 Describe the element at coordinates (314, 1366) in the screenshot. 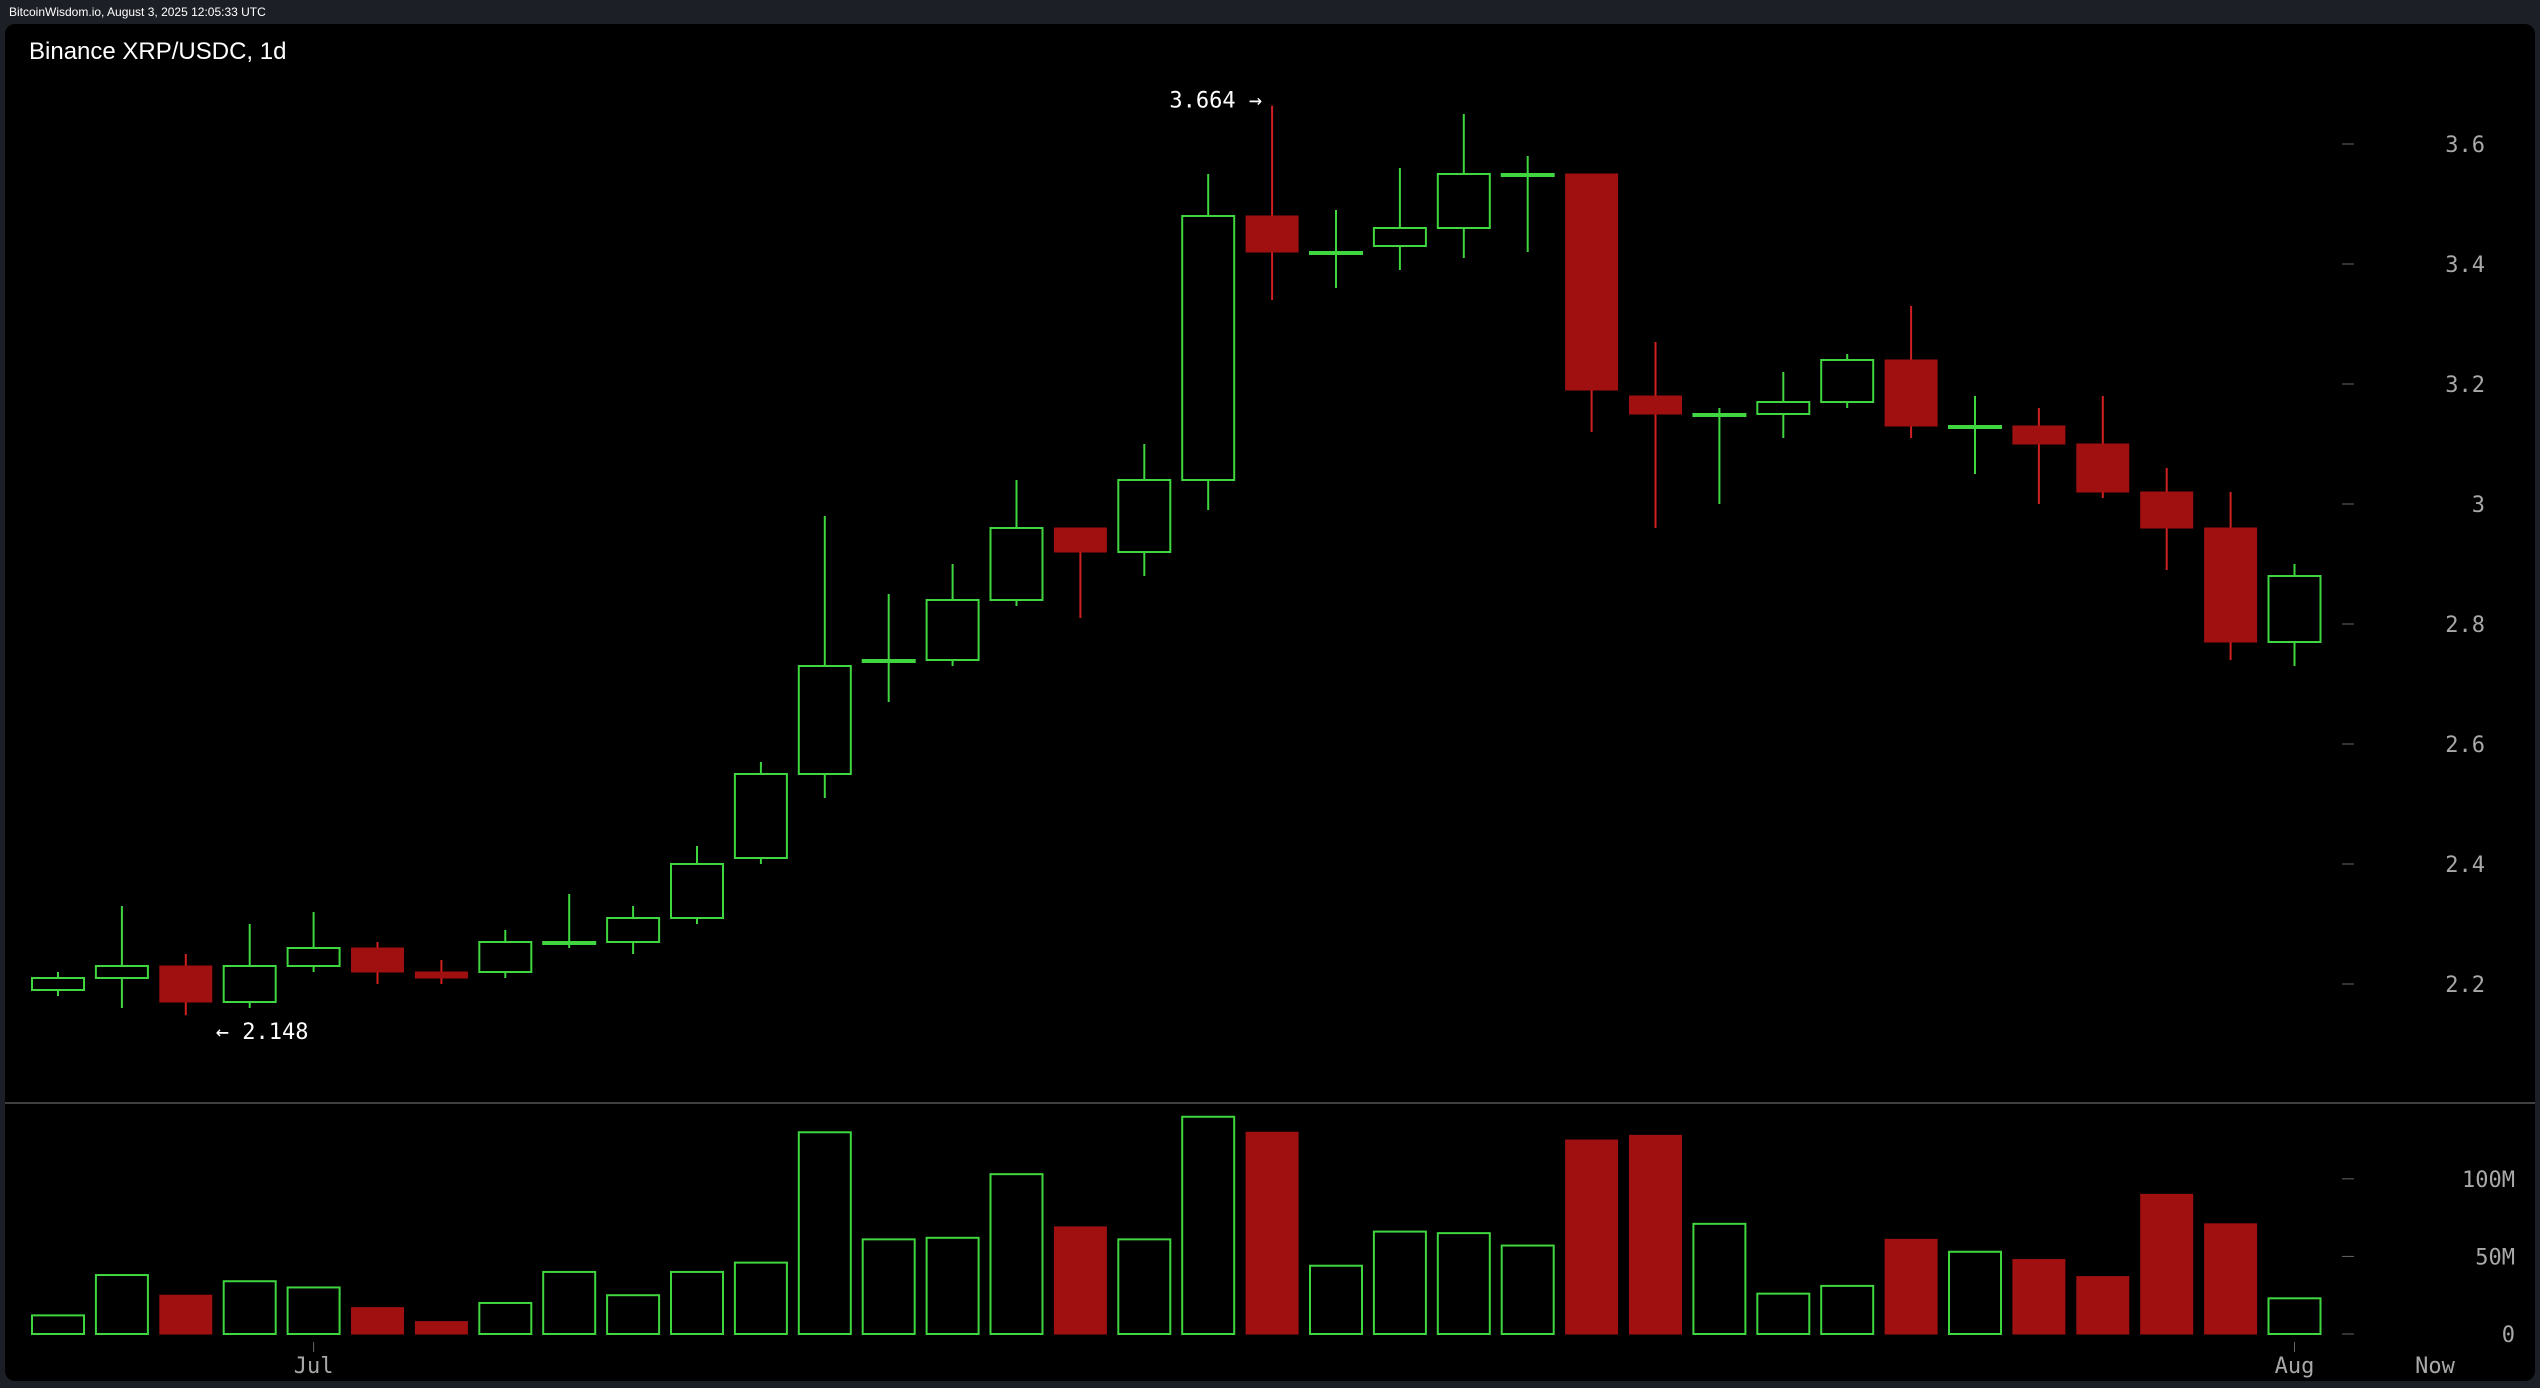

I see `time-tick-label: Jul` at that location.